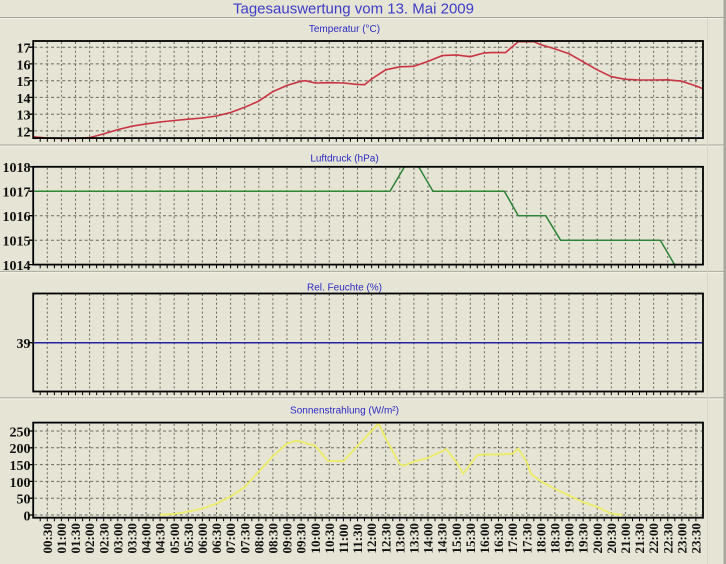 This screenshot has height=564, width=726. Describe the element at coordinates (17, 193) in the screenshot. I see `svg-text: 1017` at that location.